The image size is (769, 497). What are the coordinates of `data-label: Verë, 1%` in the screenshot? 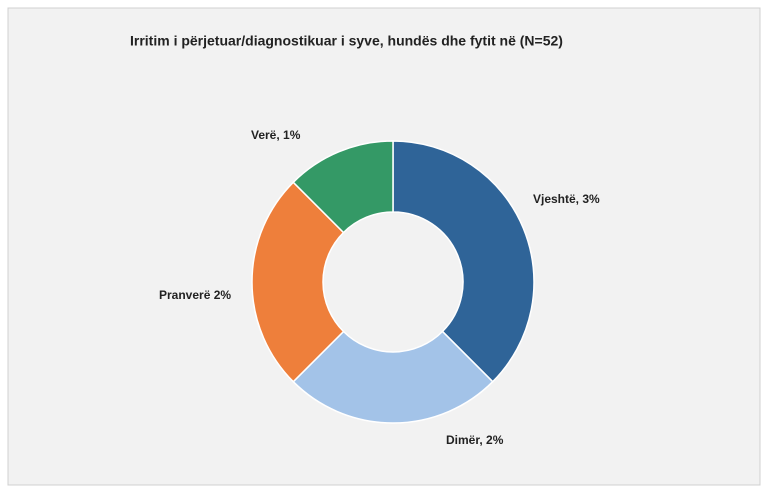 It's located at (276, 135).